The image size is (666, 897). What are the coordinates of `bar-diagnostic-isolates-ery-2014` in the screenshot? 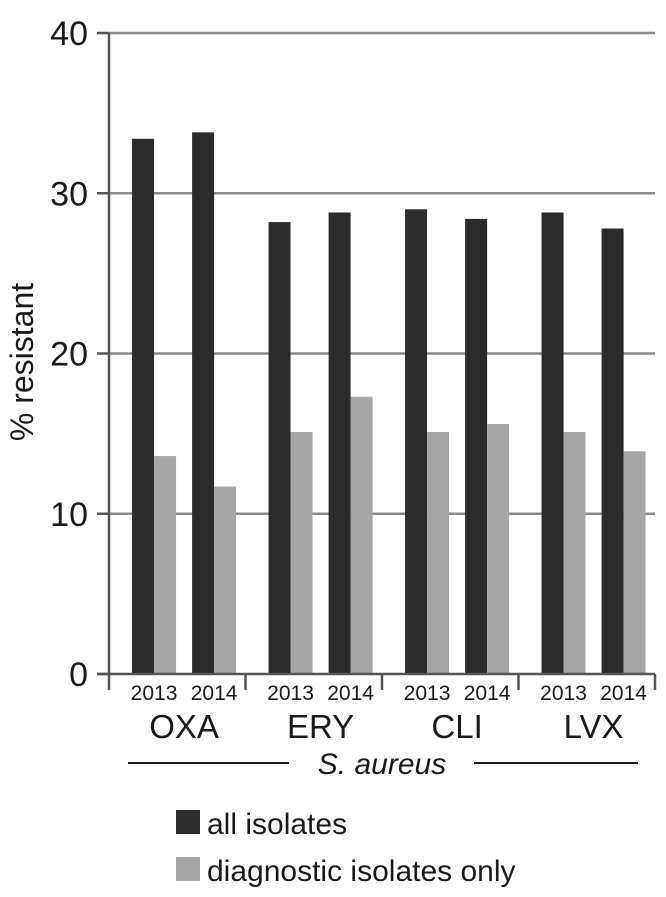 It's located at (361, 535).